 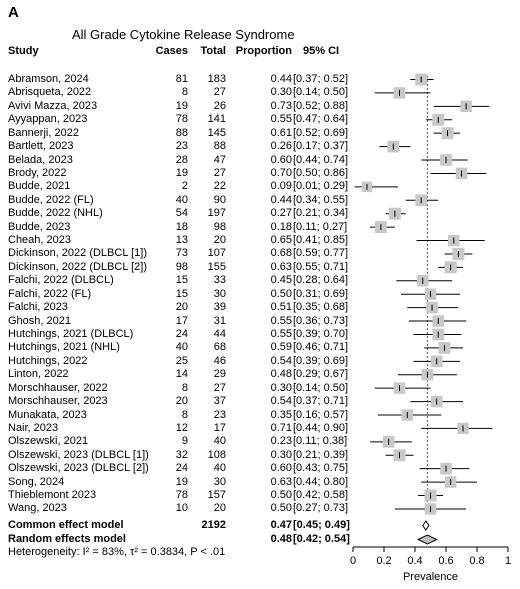 What do you see at coordinates (52, 495) in the screenshot?
I see `study-name: Thieblemont 2023` at bounding box center [52, 495].